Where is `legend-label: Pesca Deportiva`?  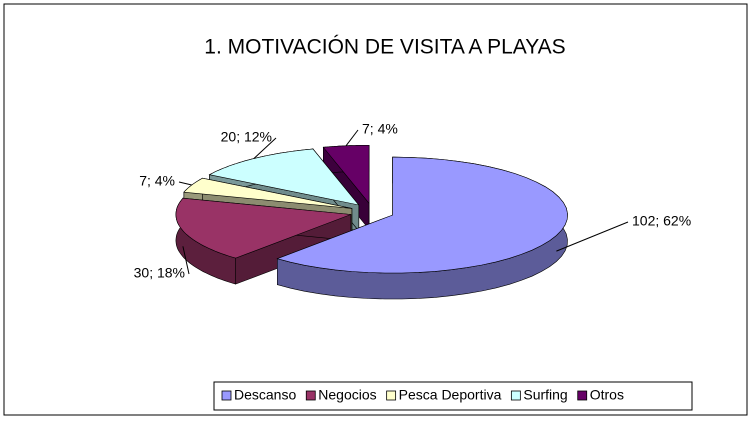 legend-label: Pesca Deportiva is located at coordinates (450, 395).